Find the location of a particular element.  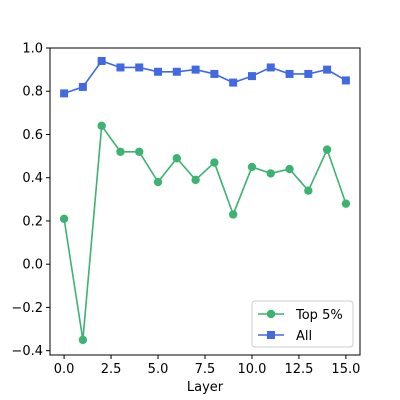

x-tick-label: 7.5 is located at coordinates (205, 369).